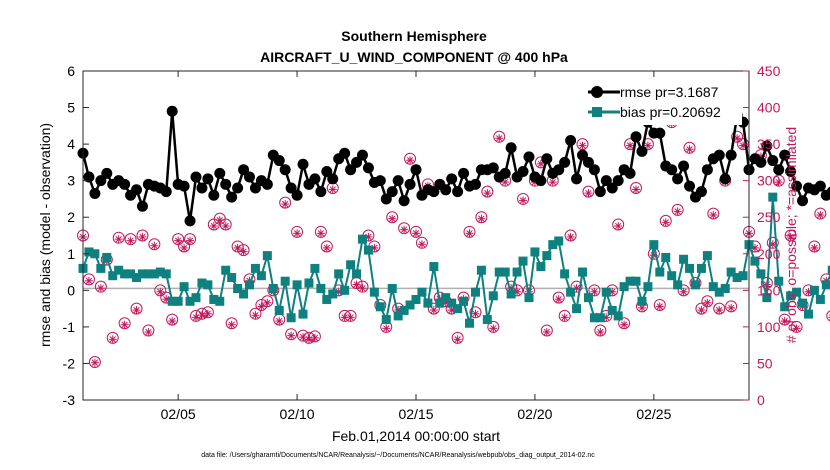 The height and width of the screenshot is (470, 830). Describe the element at coordinates (71, 217) in the screenshot. I see `y-left-tick-label: 2` at that location.